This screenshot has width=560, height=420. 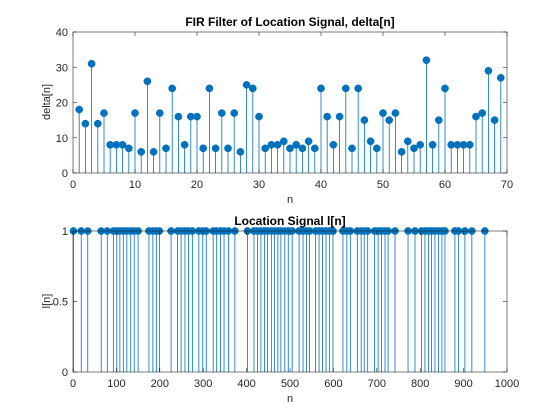 I want to click on x-tick-label: 20, so click(x=197, y=185).